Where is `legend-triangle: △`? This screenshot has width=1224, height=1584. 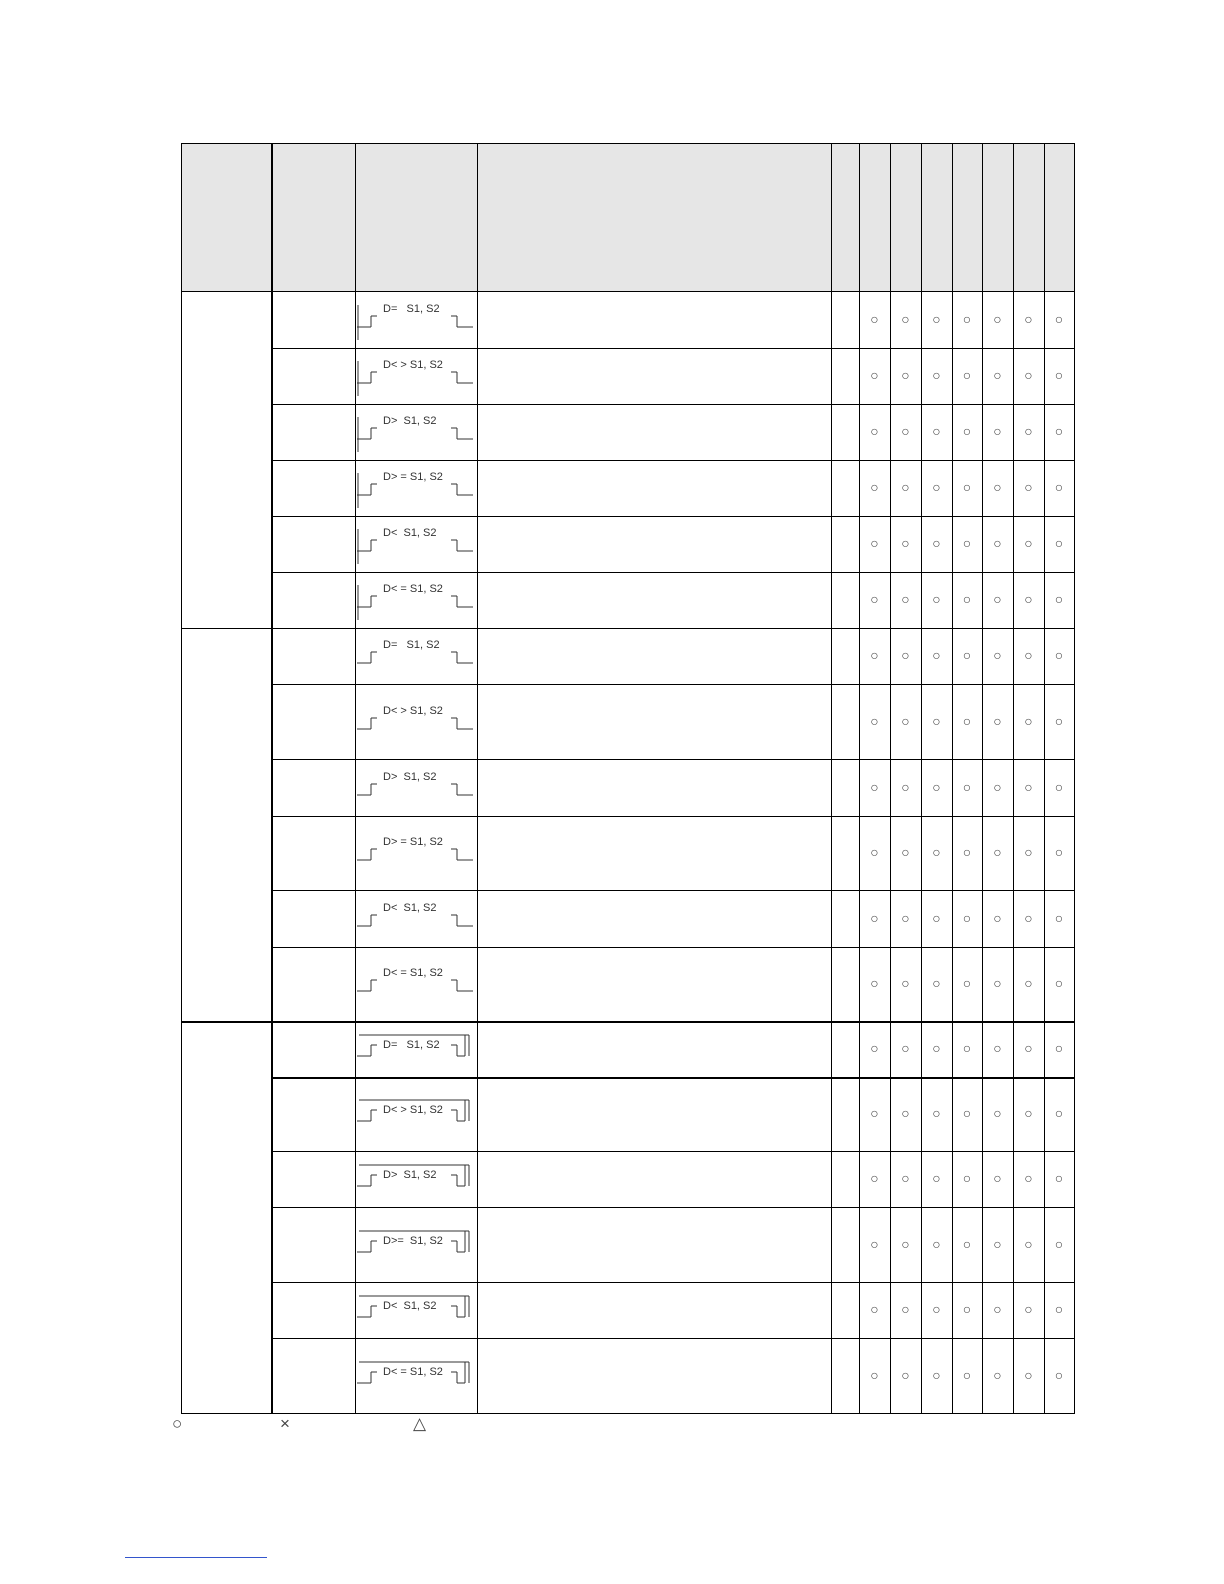
legend-triangle: △ is located at coordinates (420, 1423).